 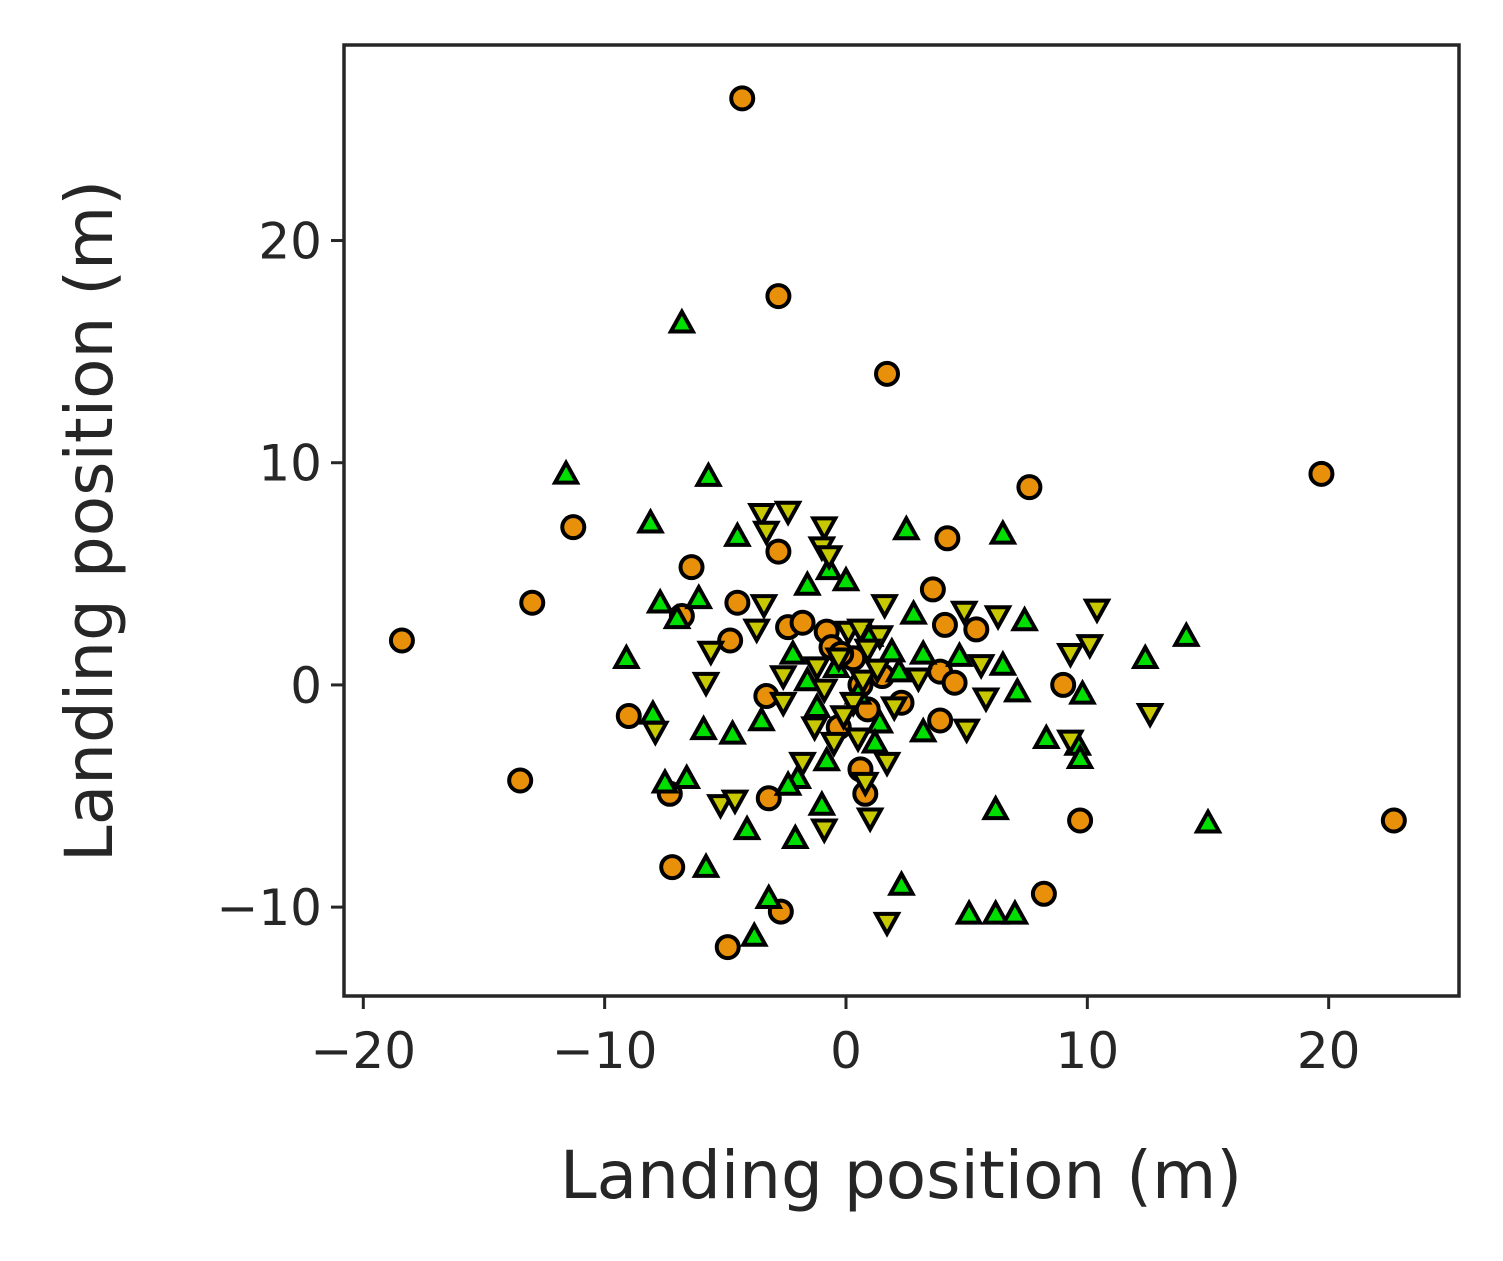 I want to click on y-axis-ticks: −10 0 10 20, so click(x=280, y=575).